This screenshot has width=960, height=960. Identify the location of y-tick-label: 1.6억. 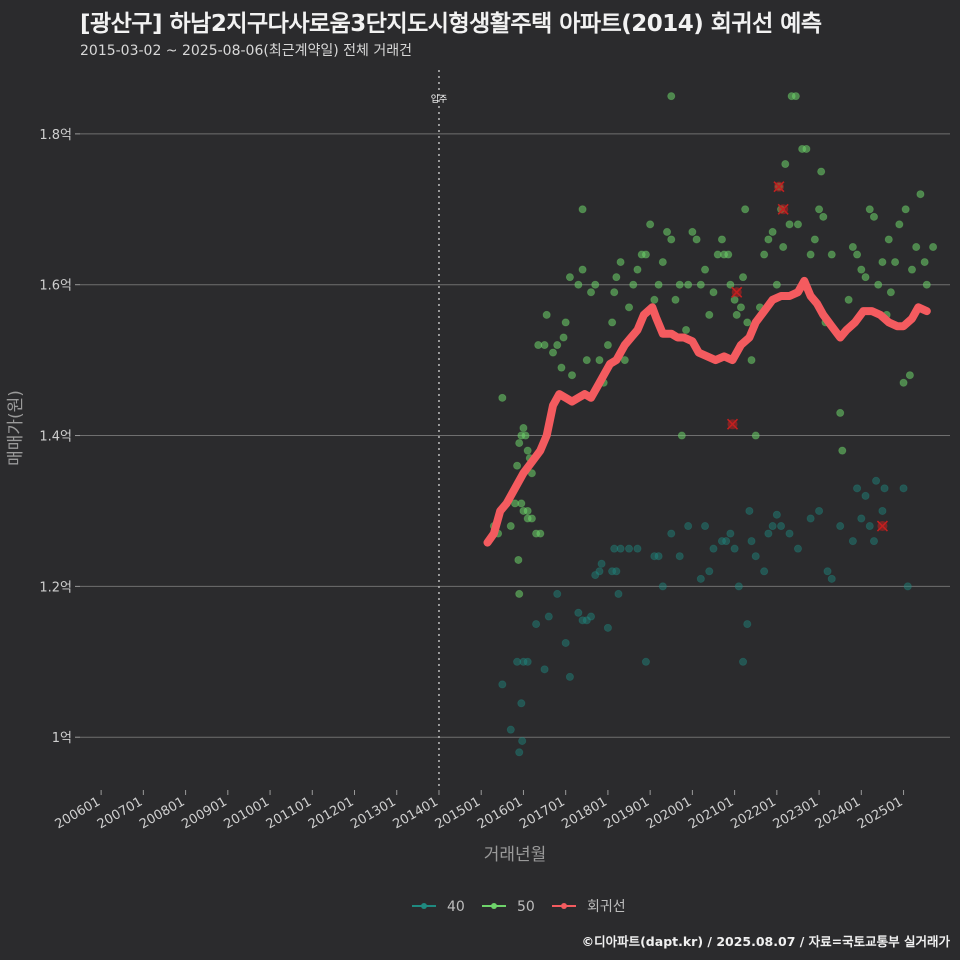
(55, 286).